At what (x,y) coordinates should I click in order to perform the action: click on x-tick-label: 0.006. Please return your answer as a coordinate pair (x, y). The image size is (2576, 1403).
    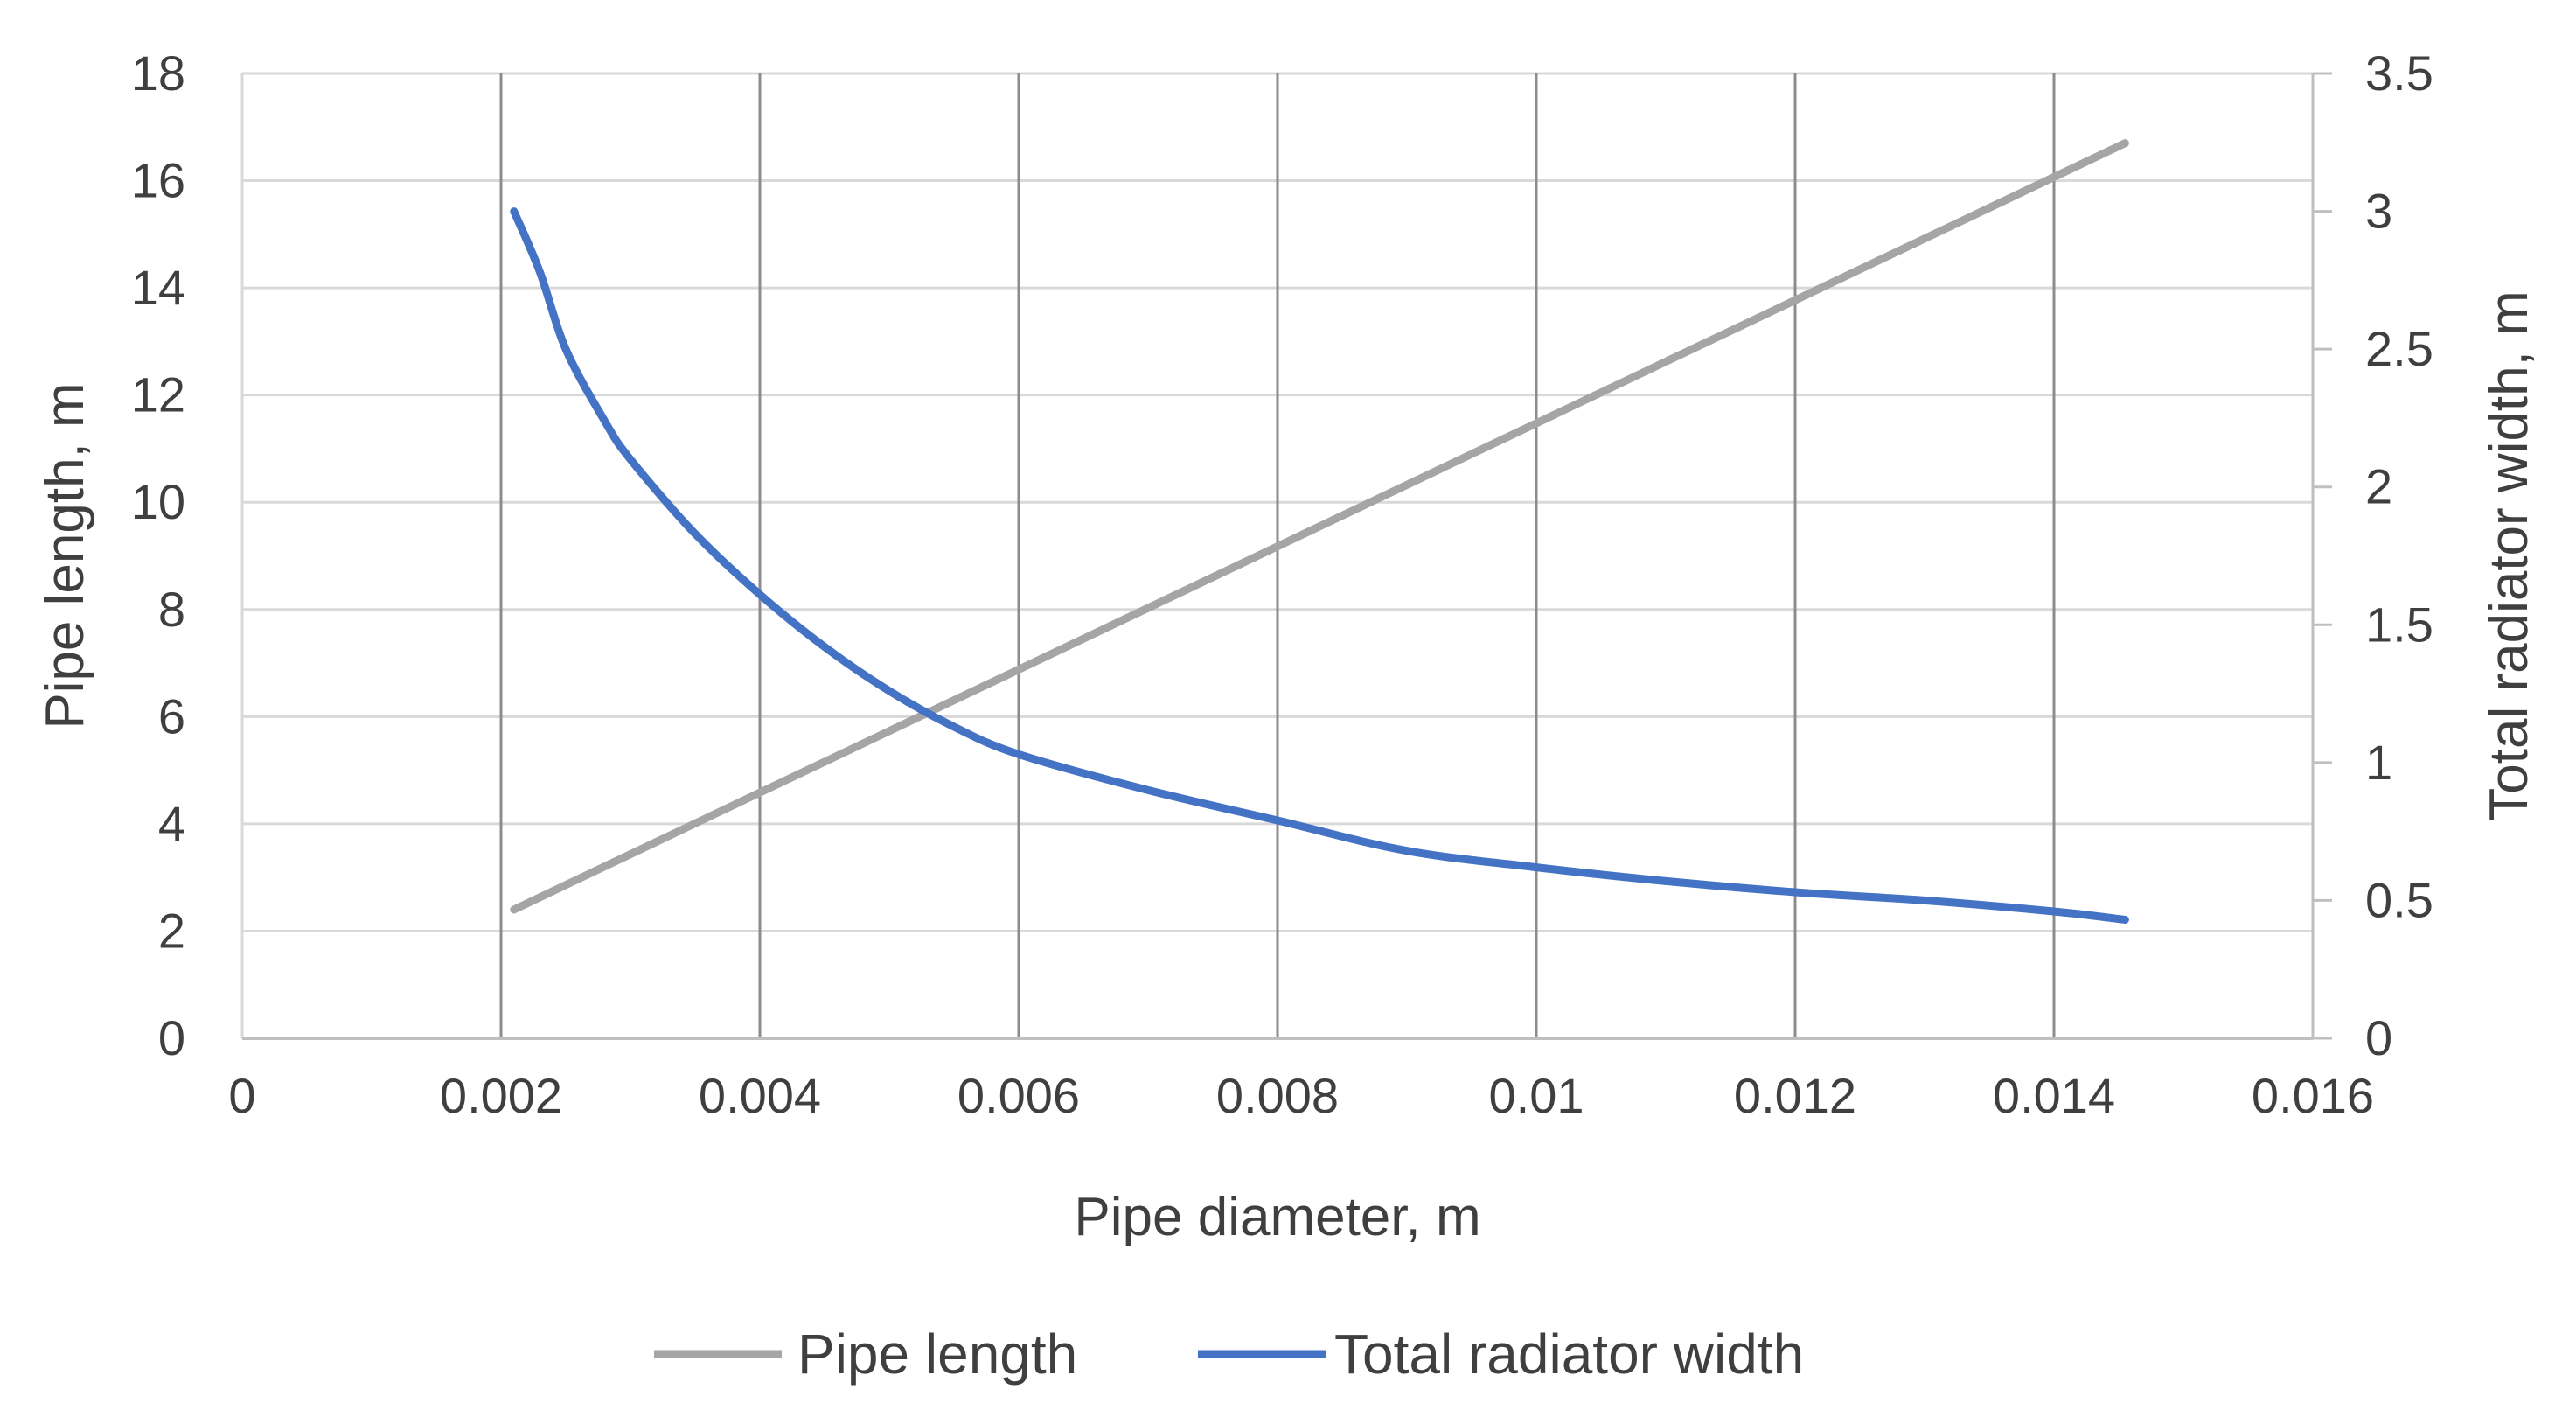
    Looking at the image, I should click on (1019, 1096).